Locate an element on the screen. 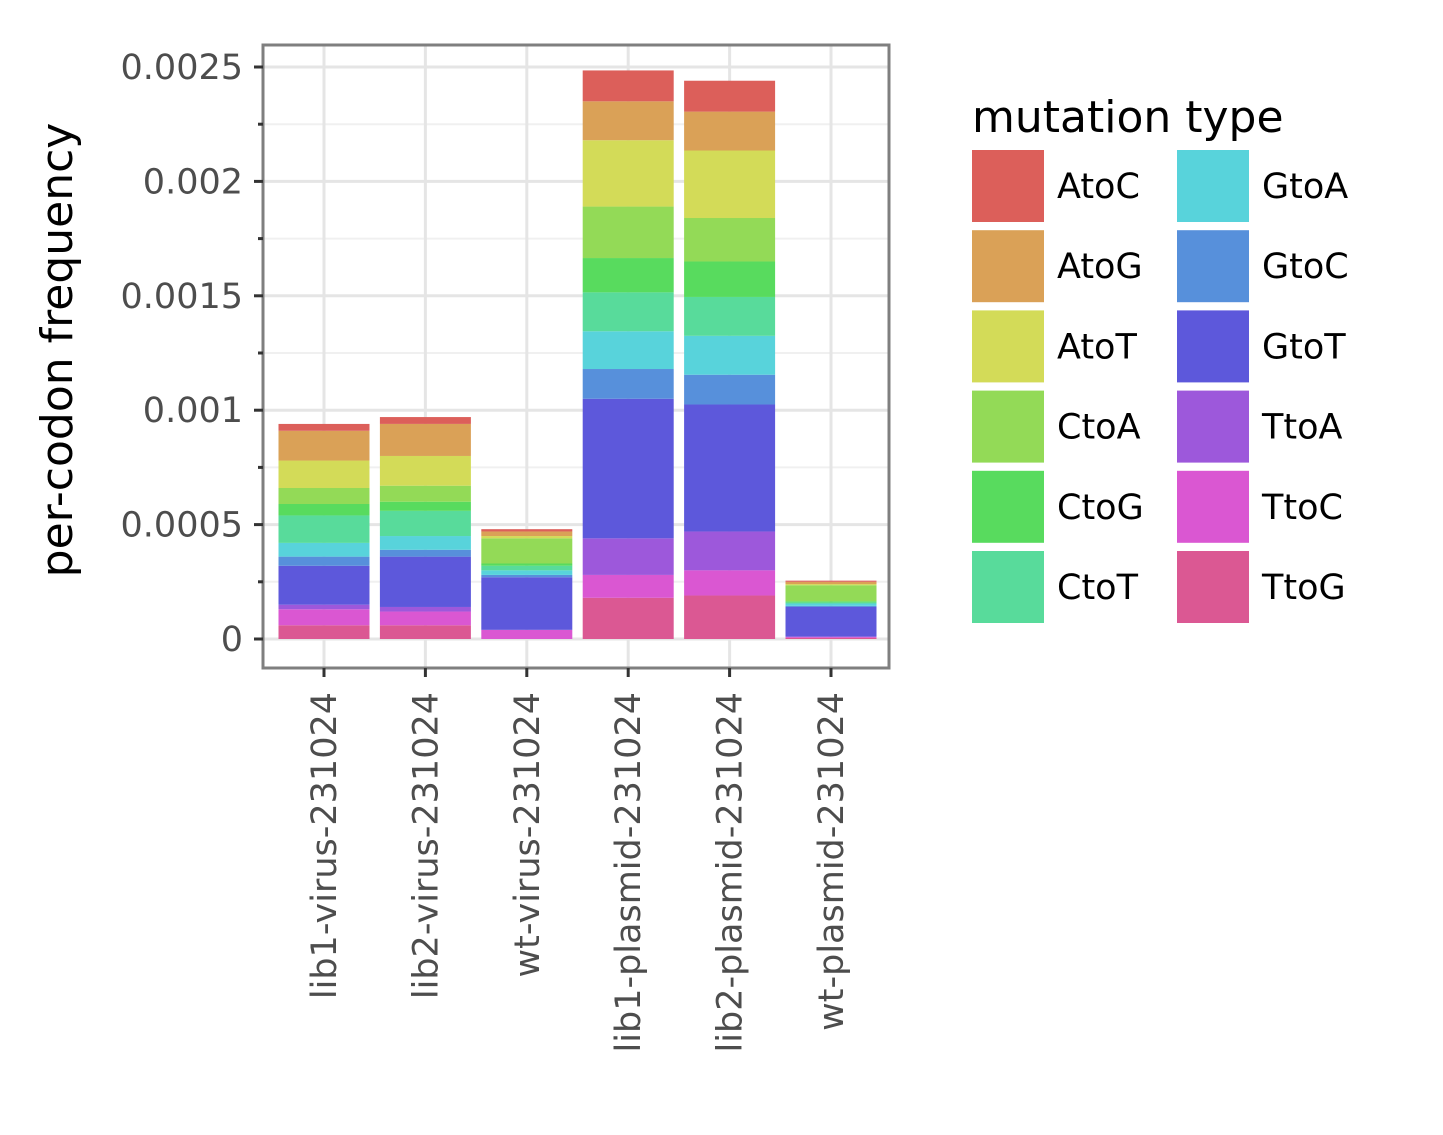  y-tick-label: 0.001 is located at coordinates (193, 411).